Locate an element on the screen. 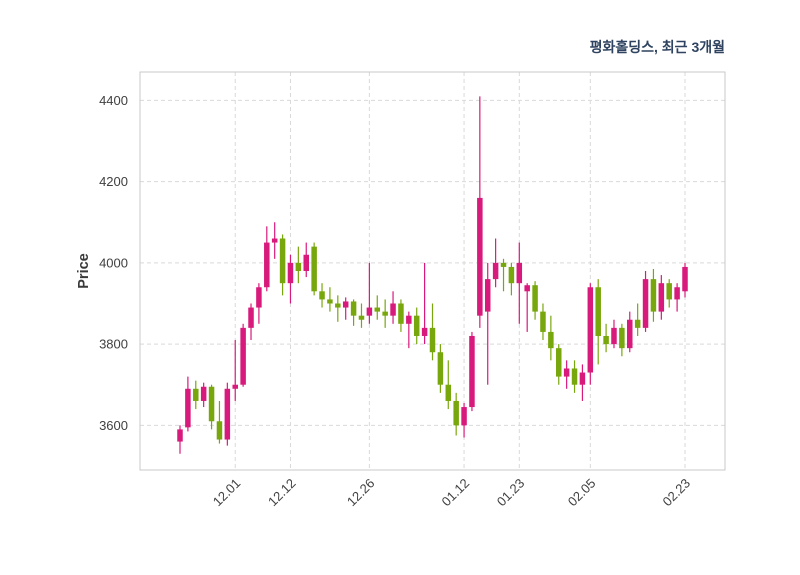 This screenshot has width=800, height=575. y-axis-label: Price is located at coordinates (84, 270).